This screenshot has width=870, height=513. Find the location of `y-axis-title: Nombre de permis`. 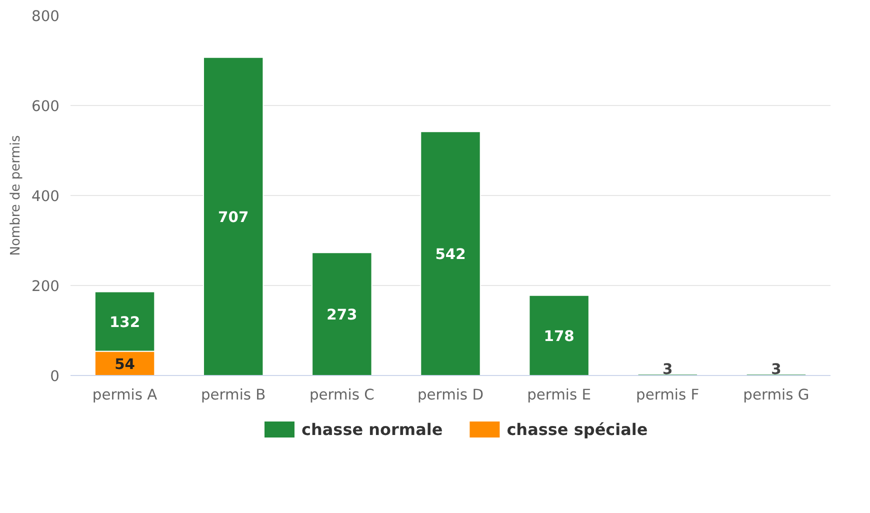

y-axis-title: Nombre de permis is located at coordinates (16, 195).